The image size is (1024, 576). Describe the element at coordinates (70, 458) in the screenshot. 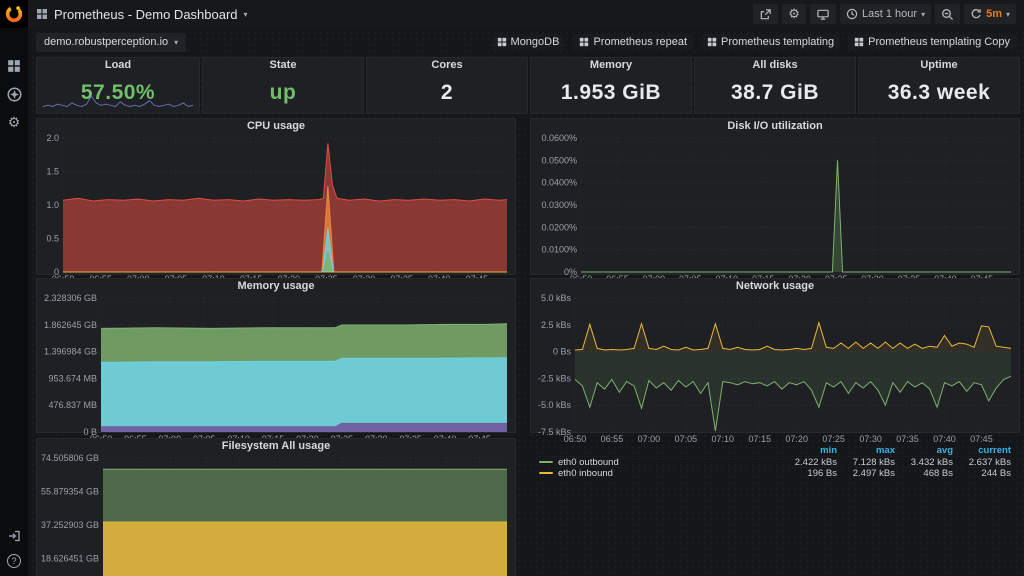

I see `svg-text: 74.505806 GB` at that location.